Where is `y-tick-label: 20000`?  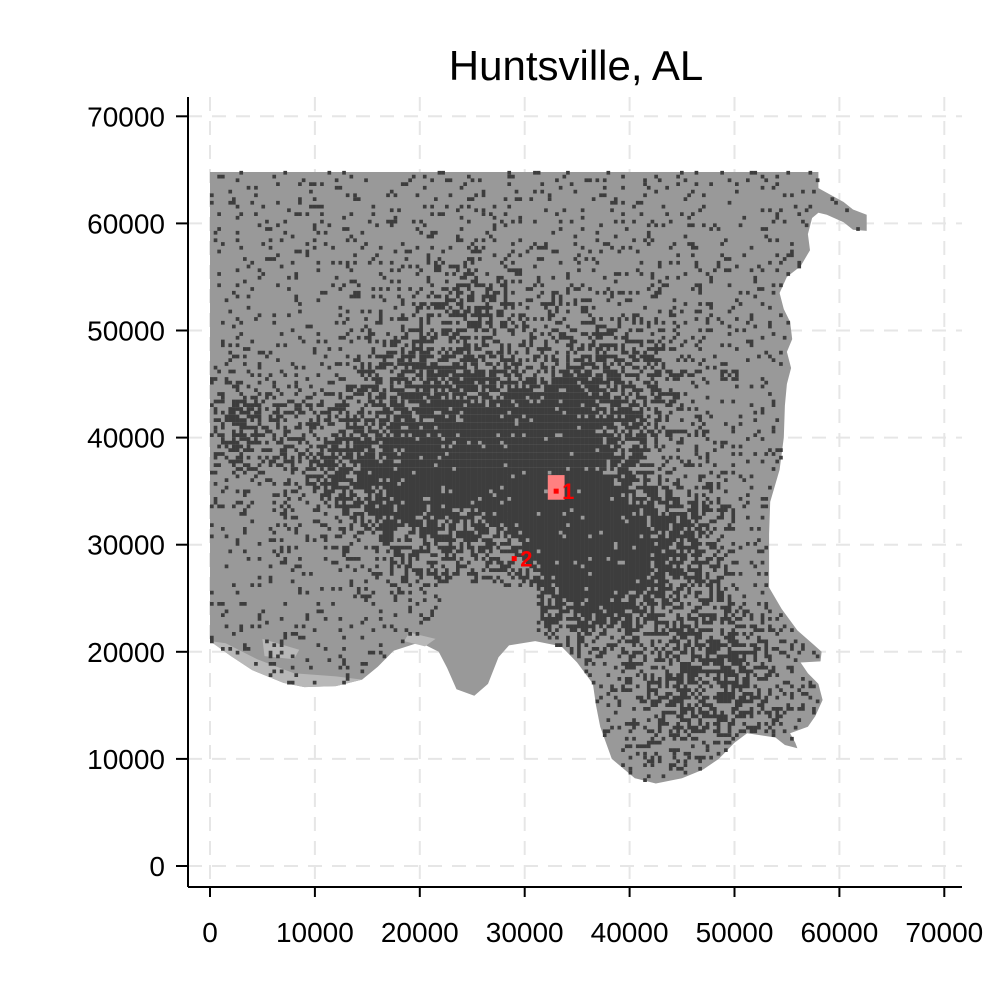 y-tick-label: 20000 is located at coordinates (126, 652).